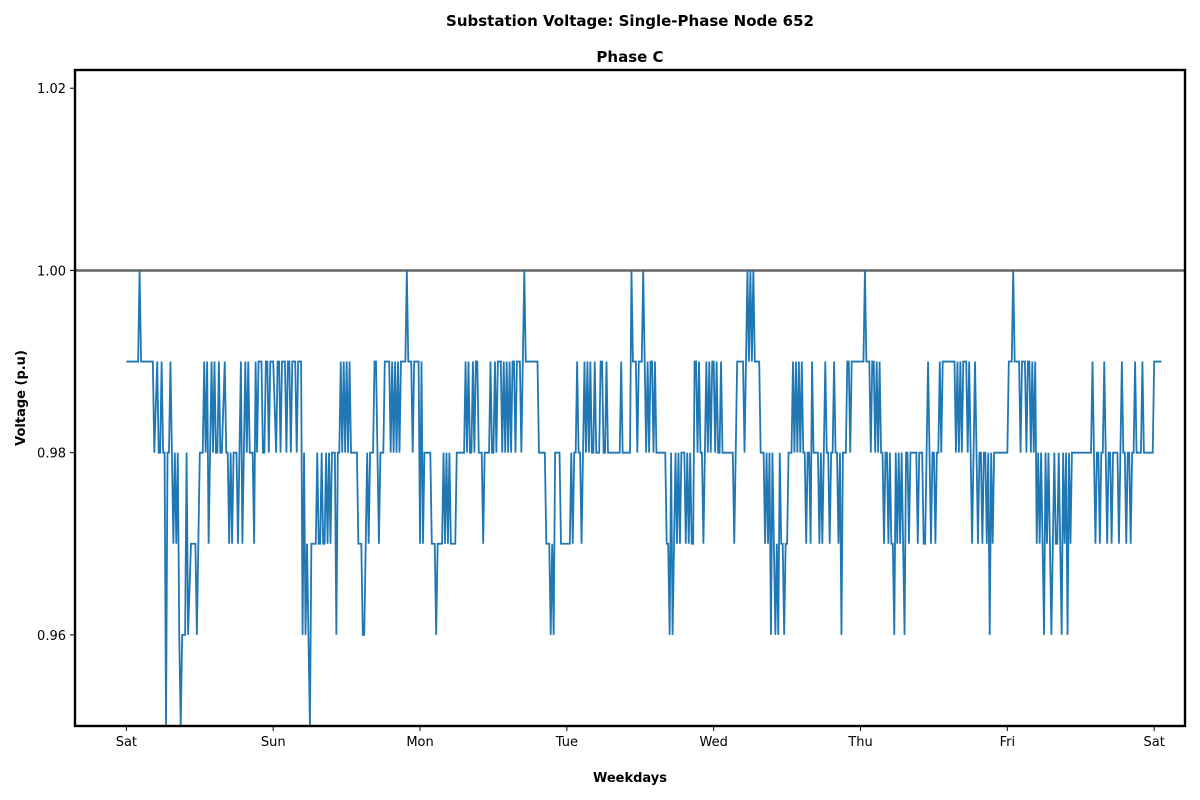 This screenshot has width=1200, height=800. Describe the element at coordinates (51, 271) in the screenshot. I see `y-tick-label: 1.00` at that location.